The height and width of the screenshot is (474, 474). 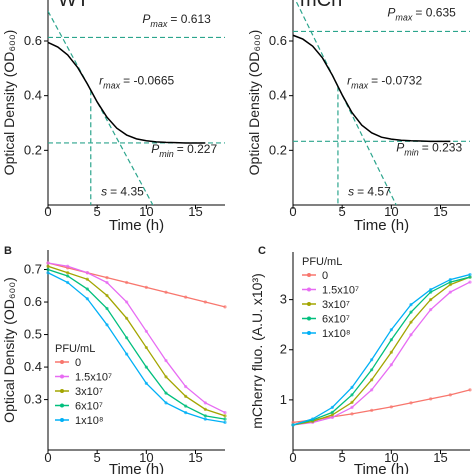 I want to click on legend-label: 1x10⁸, so click(x=336, y=334).